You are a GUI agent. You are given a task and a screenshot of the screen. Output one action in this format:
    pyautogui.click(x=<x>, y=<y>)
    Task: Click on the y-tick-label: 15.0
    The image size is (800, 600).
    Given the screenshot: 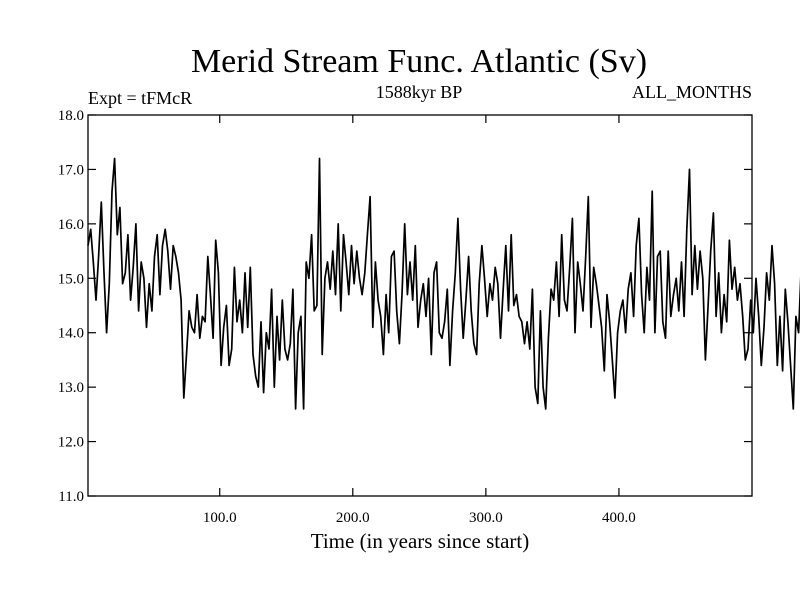 What is the action you would take?
    pyautogui.click(x=71, y=279)
    